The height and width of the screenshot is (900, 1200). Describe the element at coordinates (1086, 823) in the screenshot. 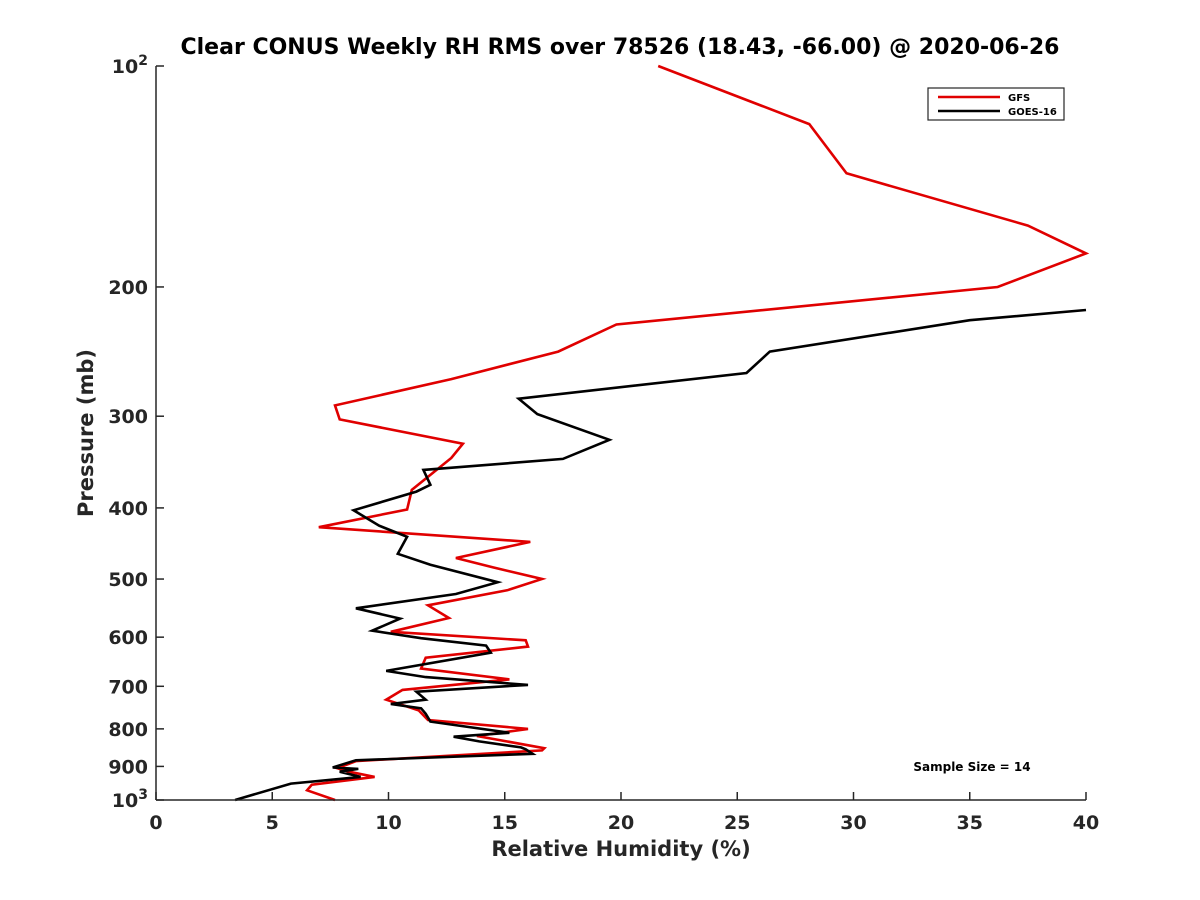

I see `x-tick-label: 40` at that location.